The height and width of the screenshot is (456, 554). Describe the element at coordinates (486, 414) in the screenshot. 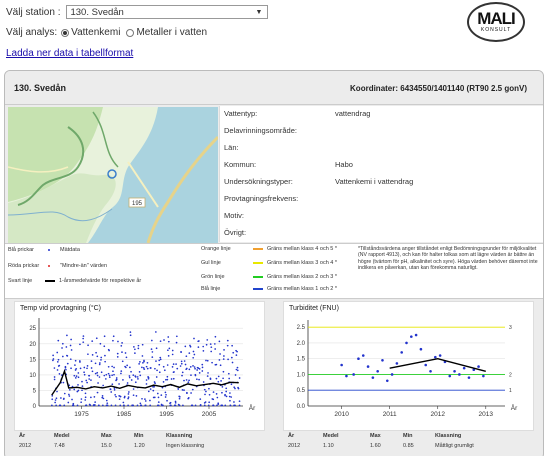

I see `x-tick-label: 2013` at that location.